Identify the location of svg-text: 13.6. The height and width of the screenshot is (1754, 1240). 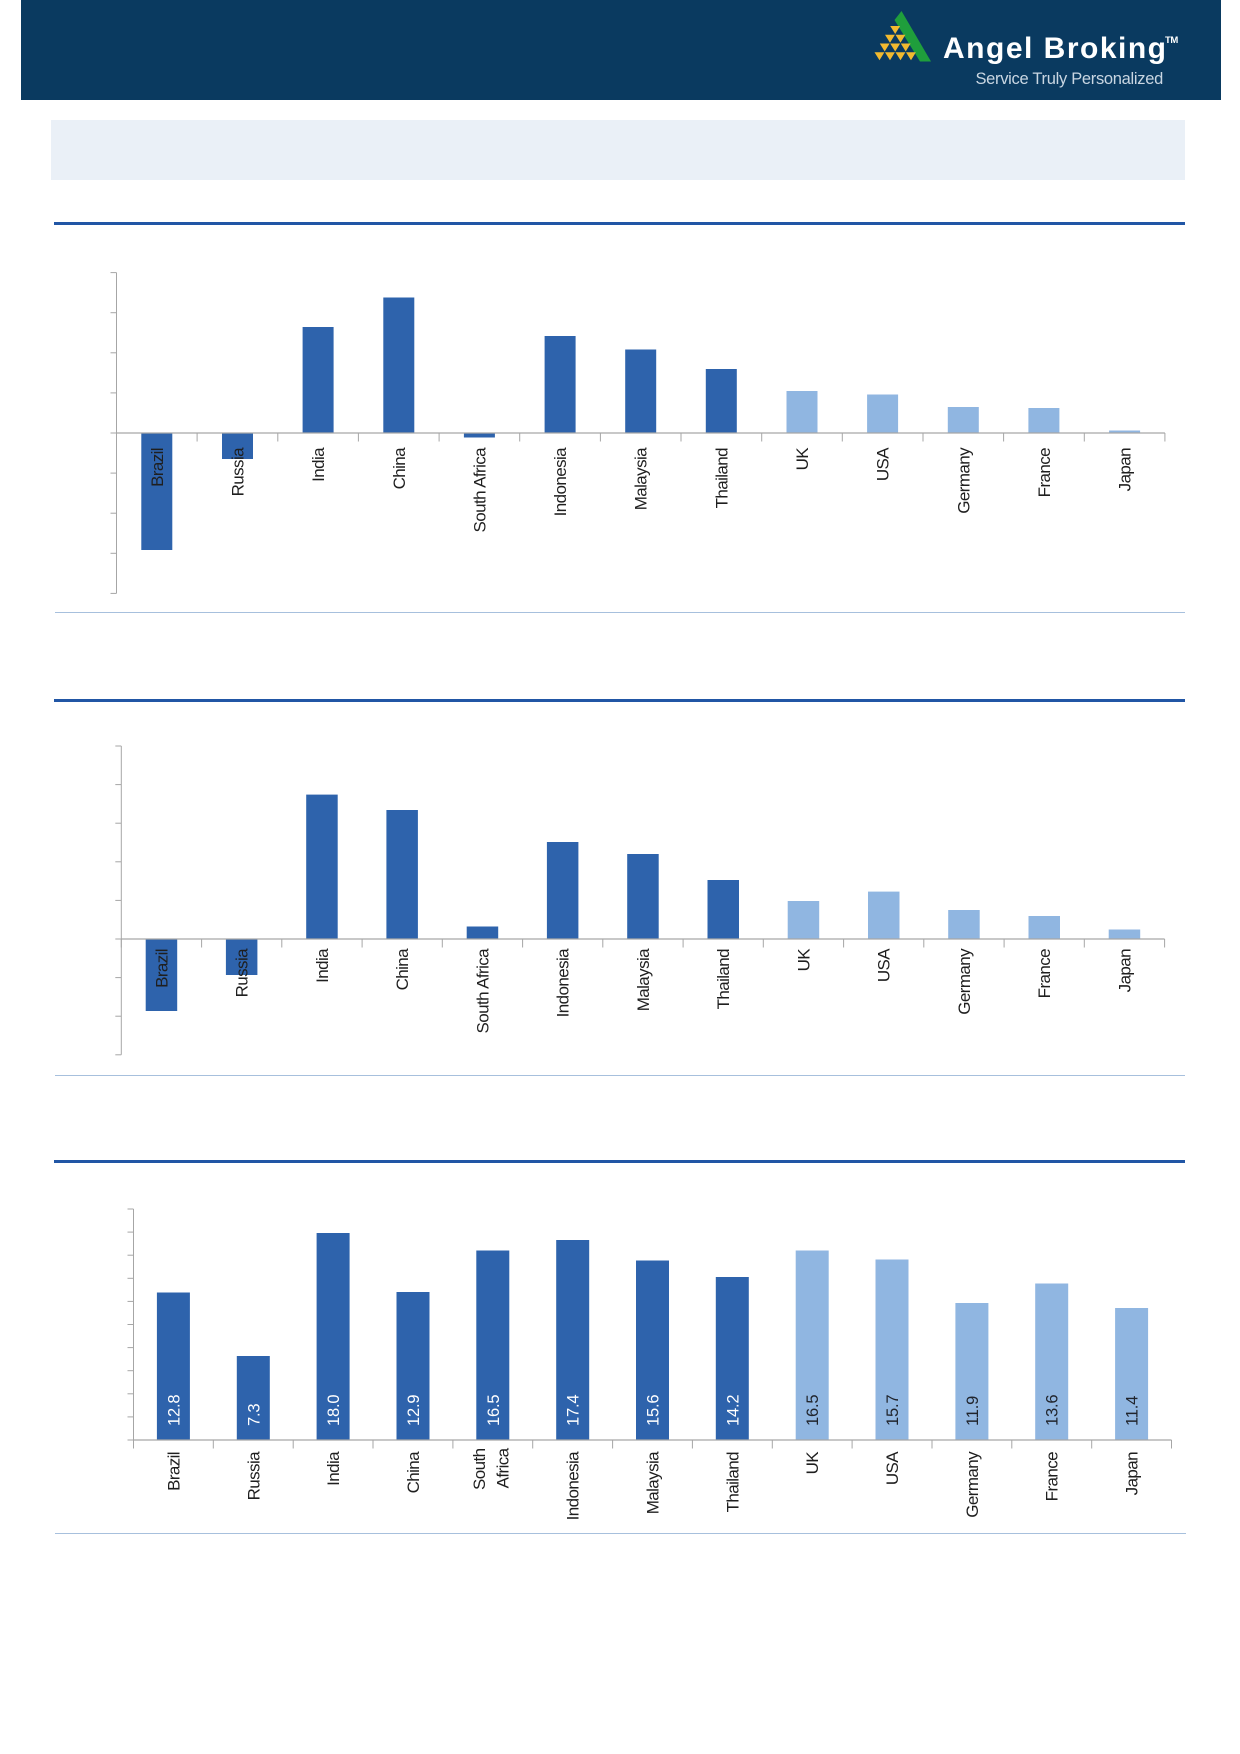
(1053, 1410).